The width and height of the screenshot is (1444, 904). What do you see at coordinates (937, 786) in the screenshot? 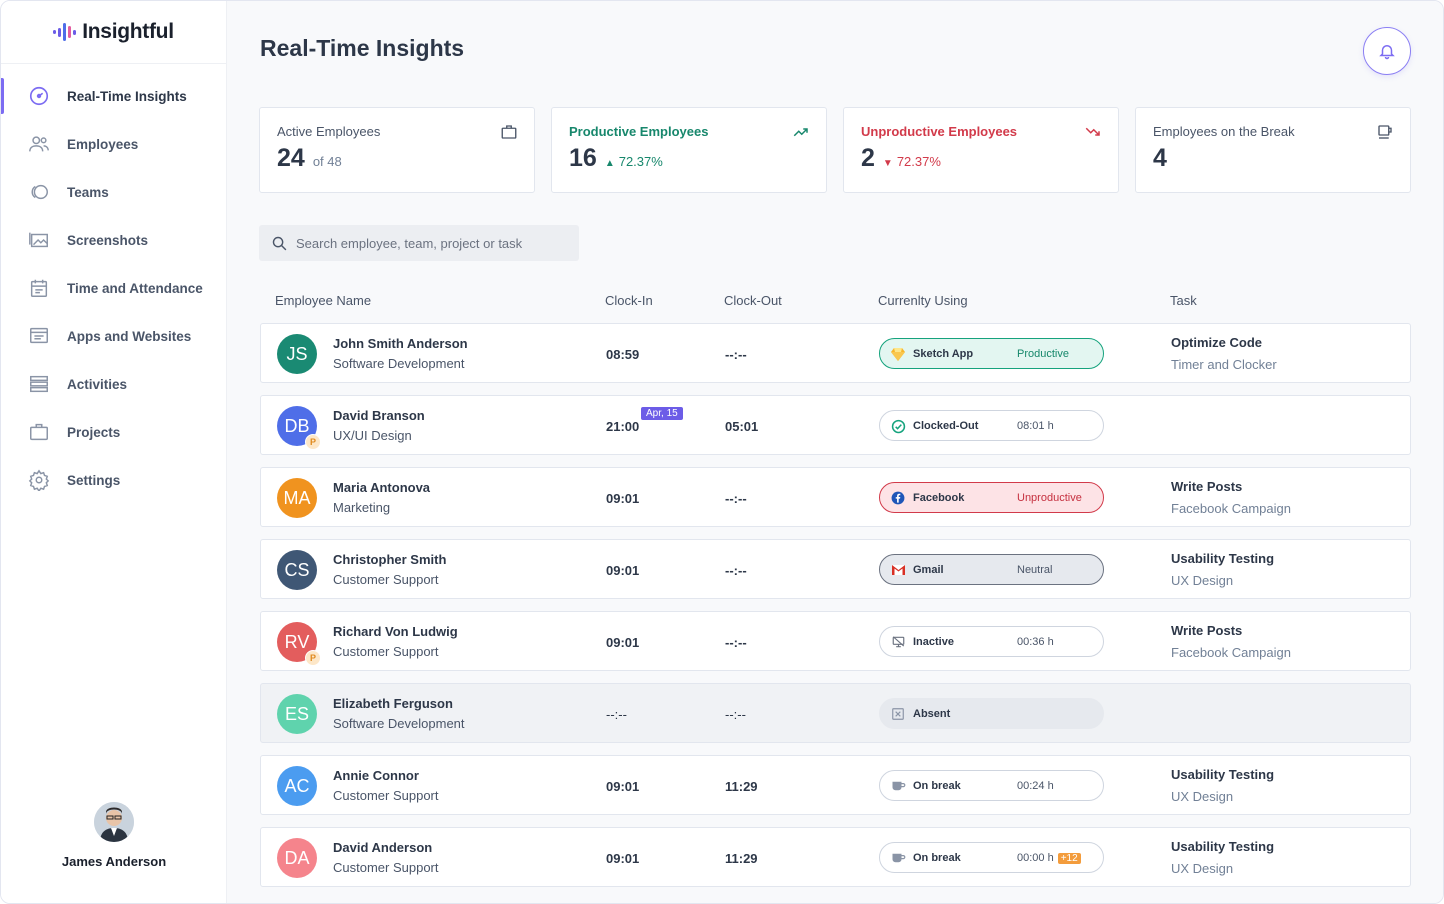
I see `app-name: On break` at bounding box center [937, 786].